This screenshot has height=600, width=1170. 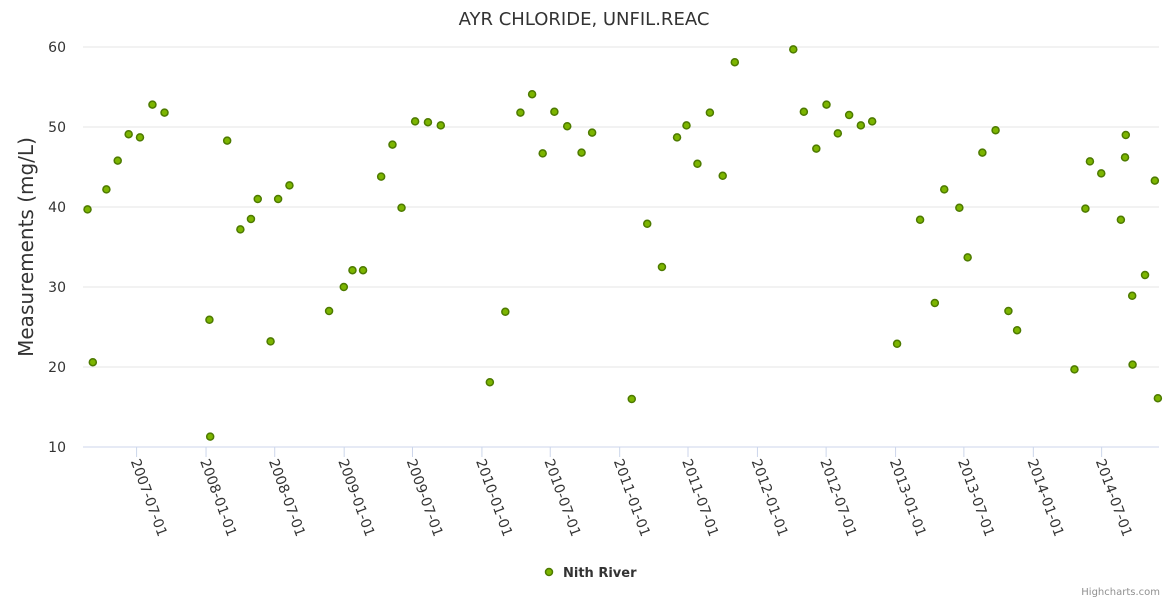 What do you see at coordinates (493, 498) in the screenshot?
I see `x-tick-label: 2010-01-01` at bounding box center [493, 498].